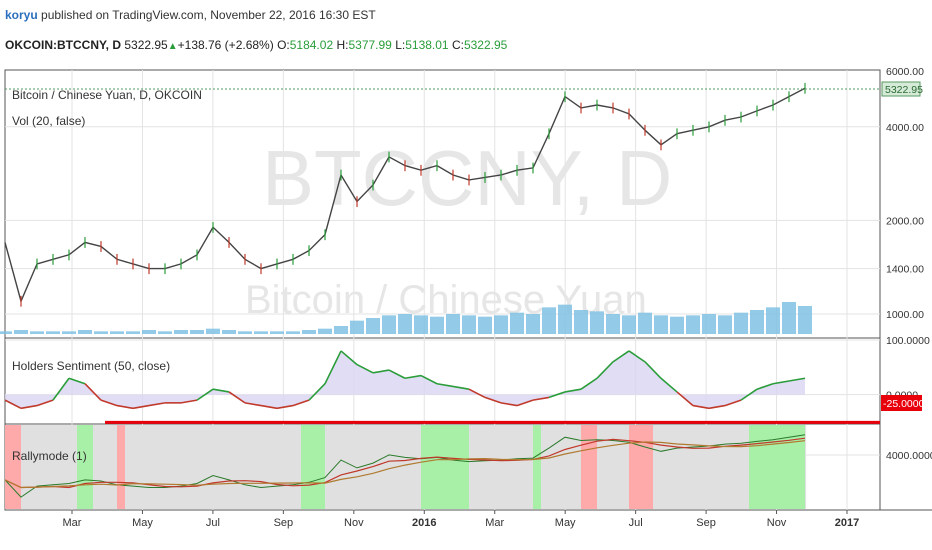 This screenshot has height=550, width=932. What do you see at coordinates (565, 523) in the screenshot?
I see `x-tick-label: May` at bounding box center [565, 523].